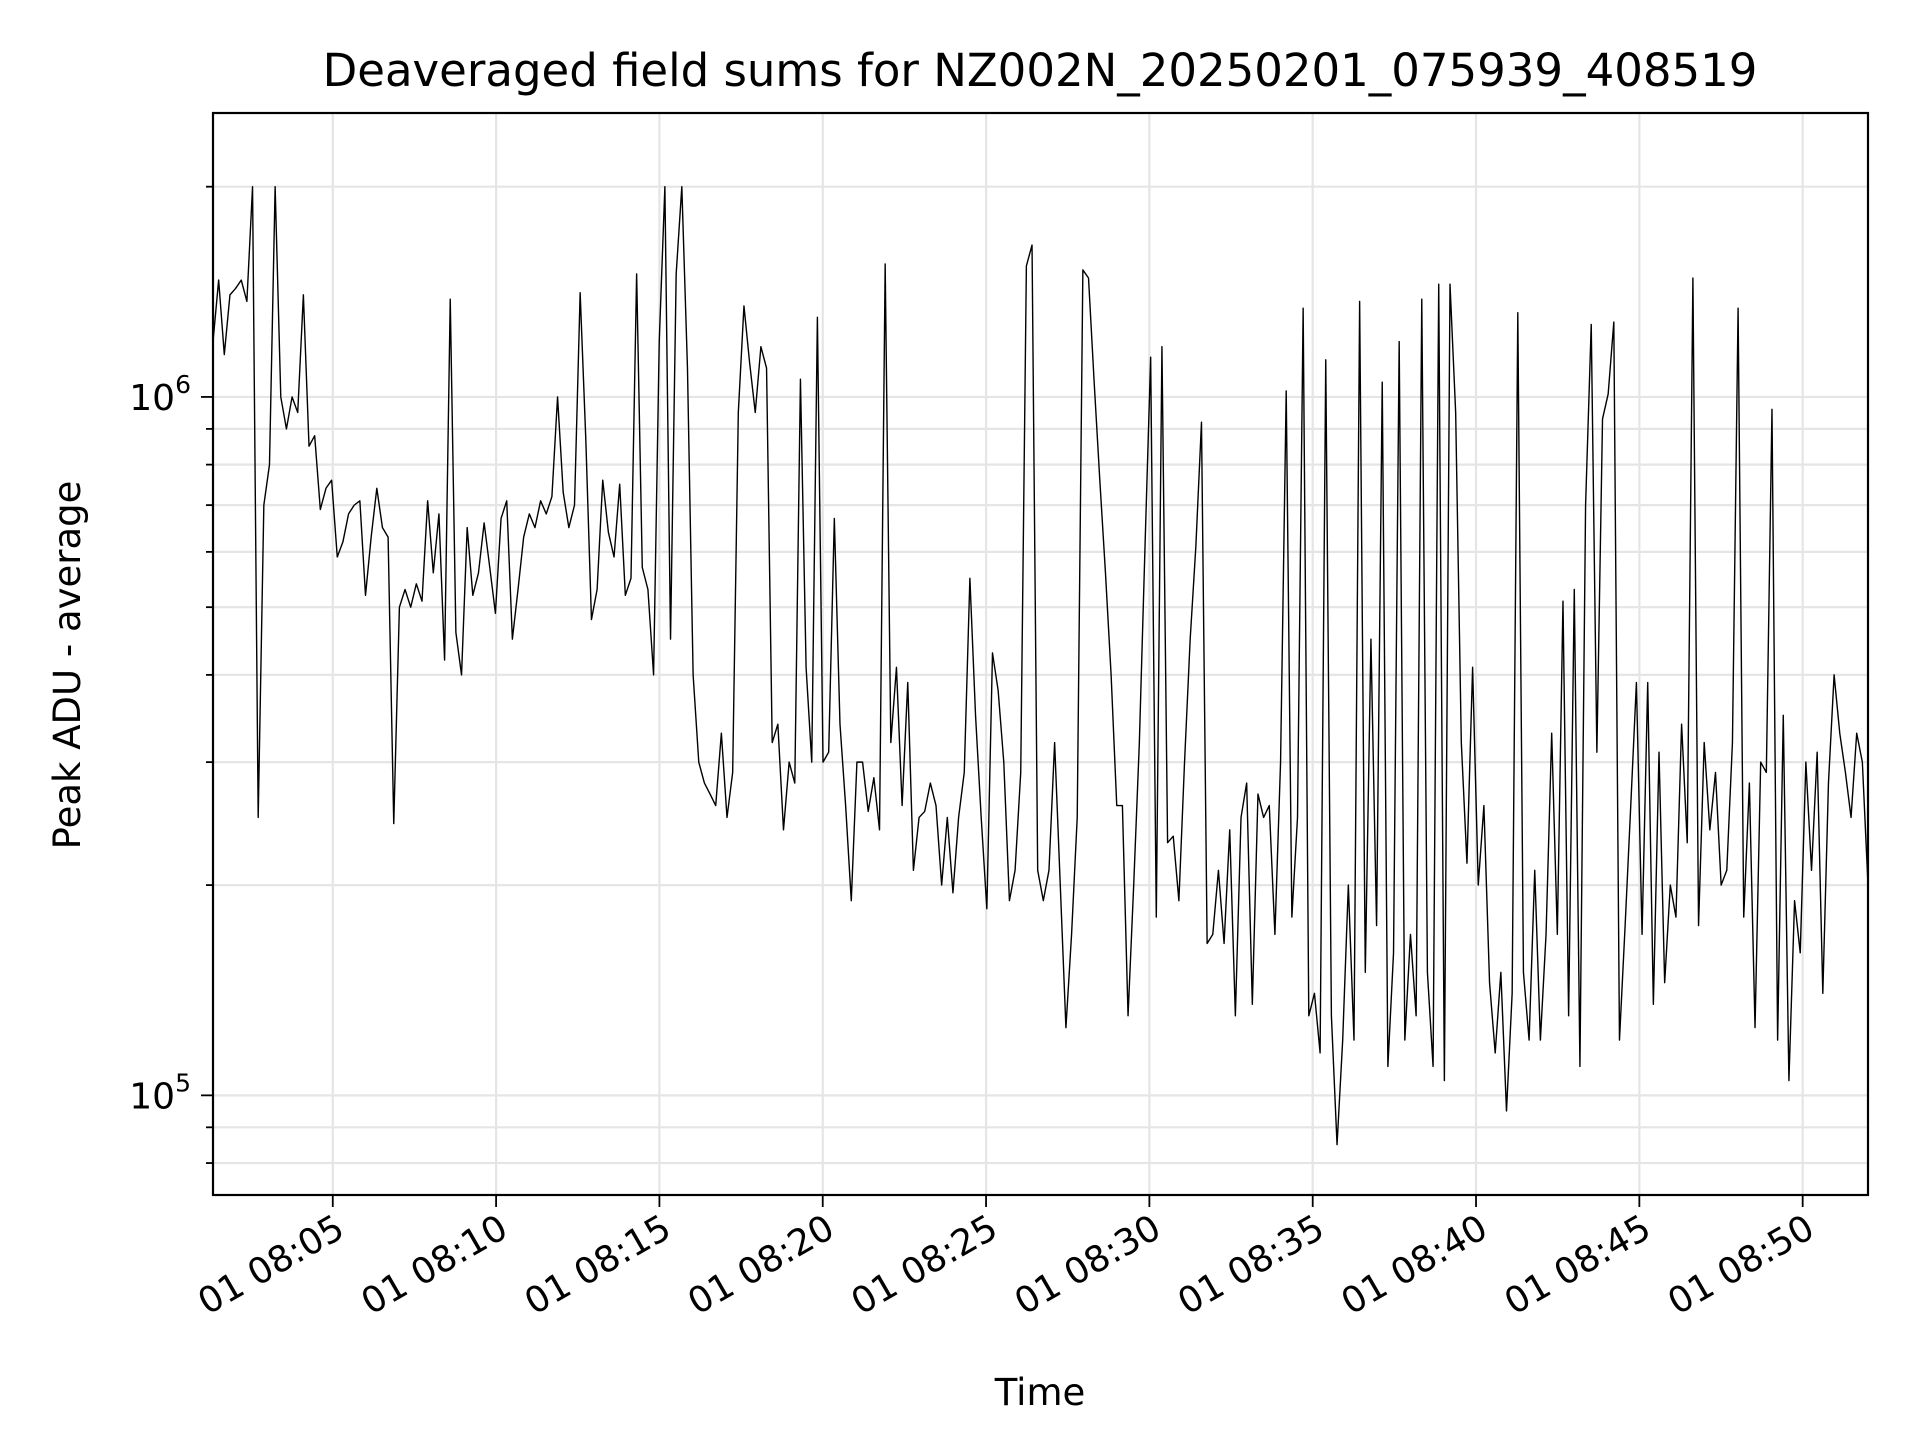 The width and height of the screenshot is (1920, 1440). I want to click on y-tick-label: 10⁶, so click(160, 394).